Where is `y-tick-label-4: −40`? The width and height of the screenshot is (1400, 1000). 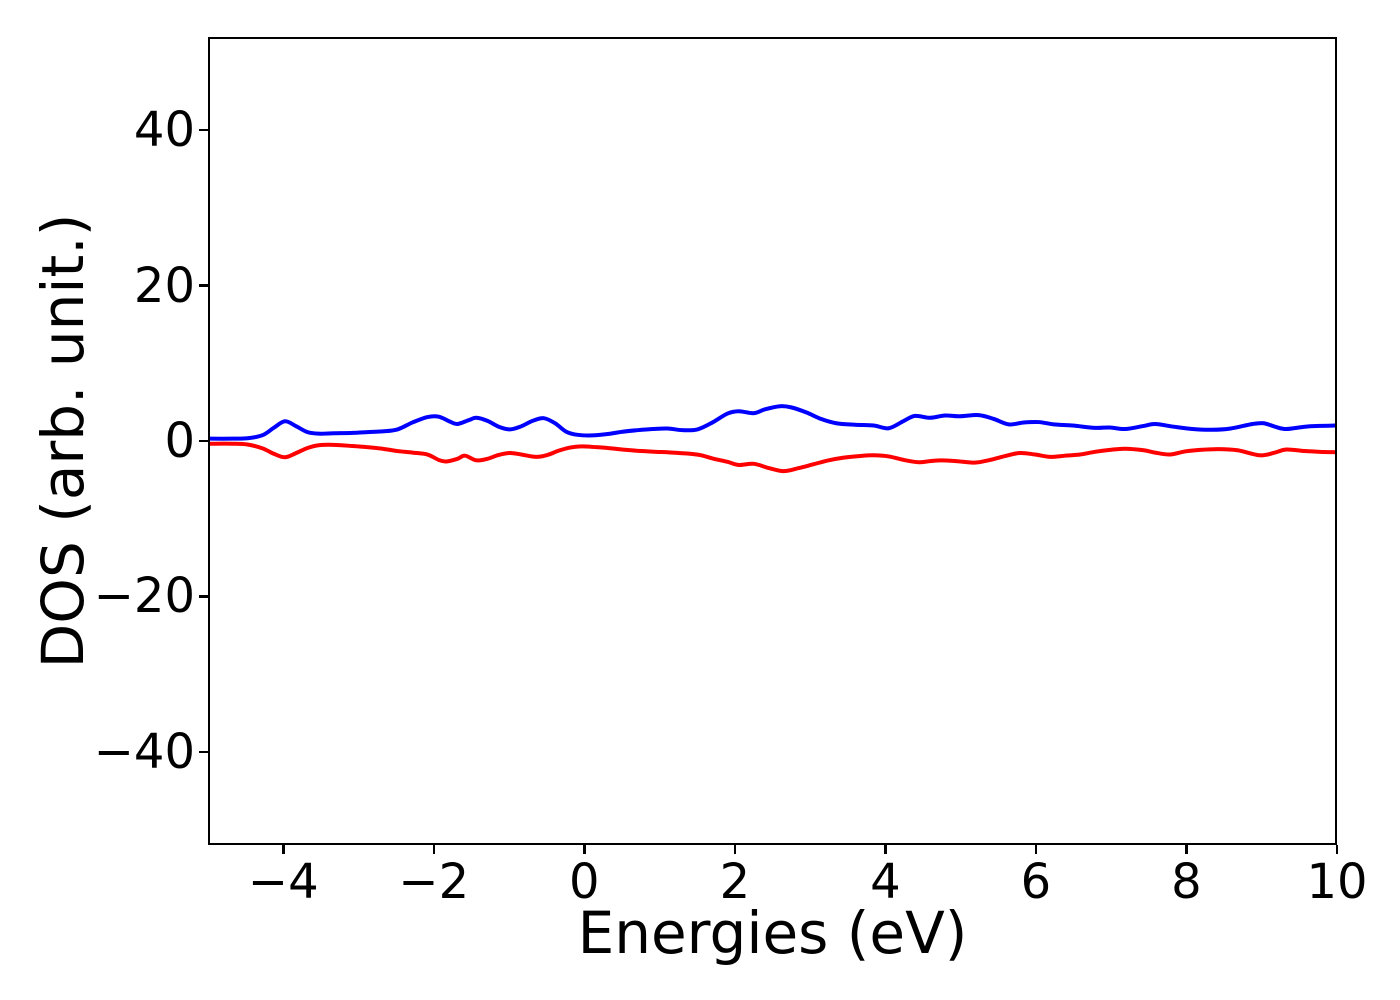 y-tick-label-4: −40 is located at coordinates (144, 751).